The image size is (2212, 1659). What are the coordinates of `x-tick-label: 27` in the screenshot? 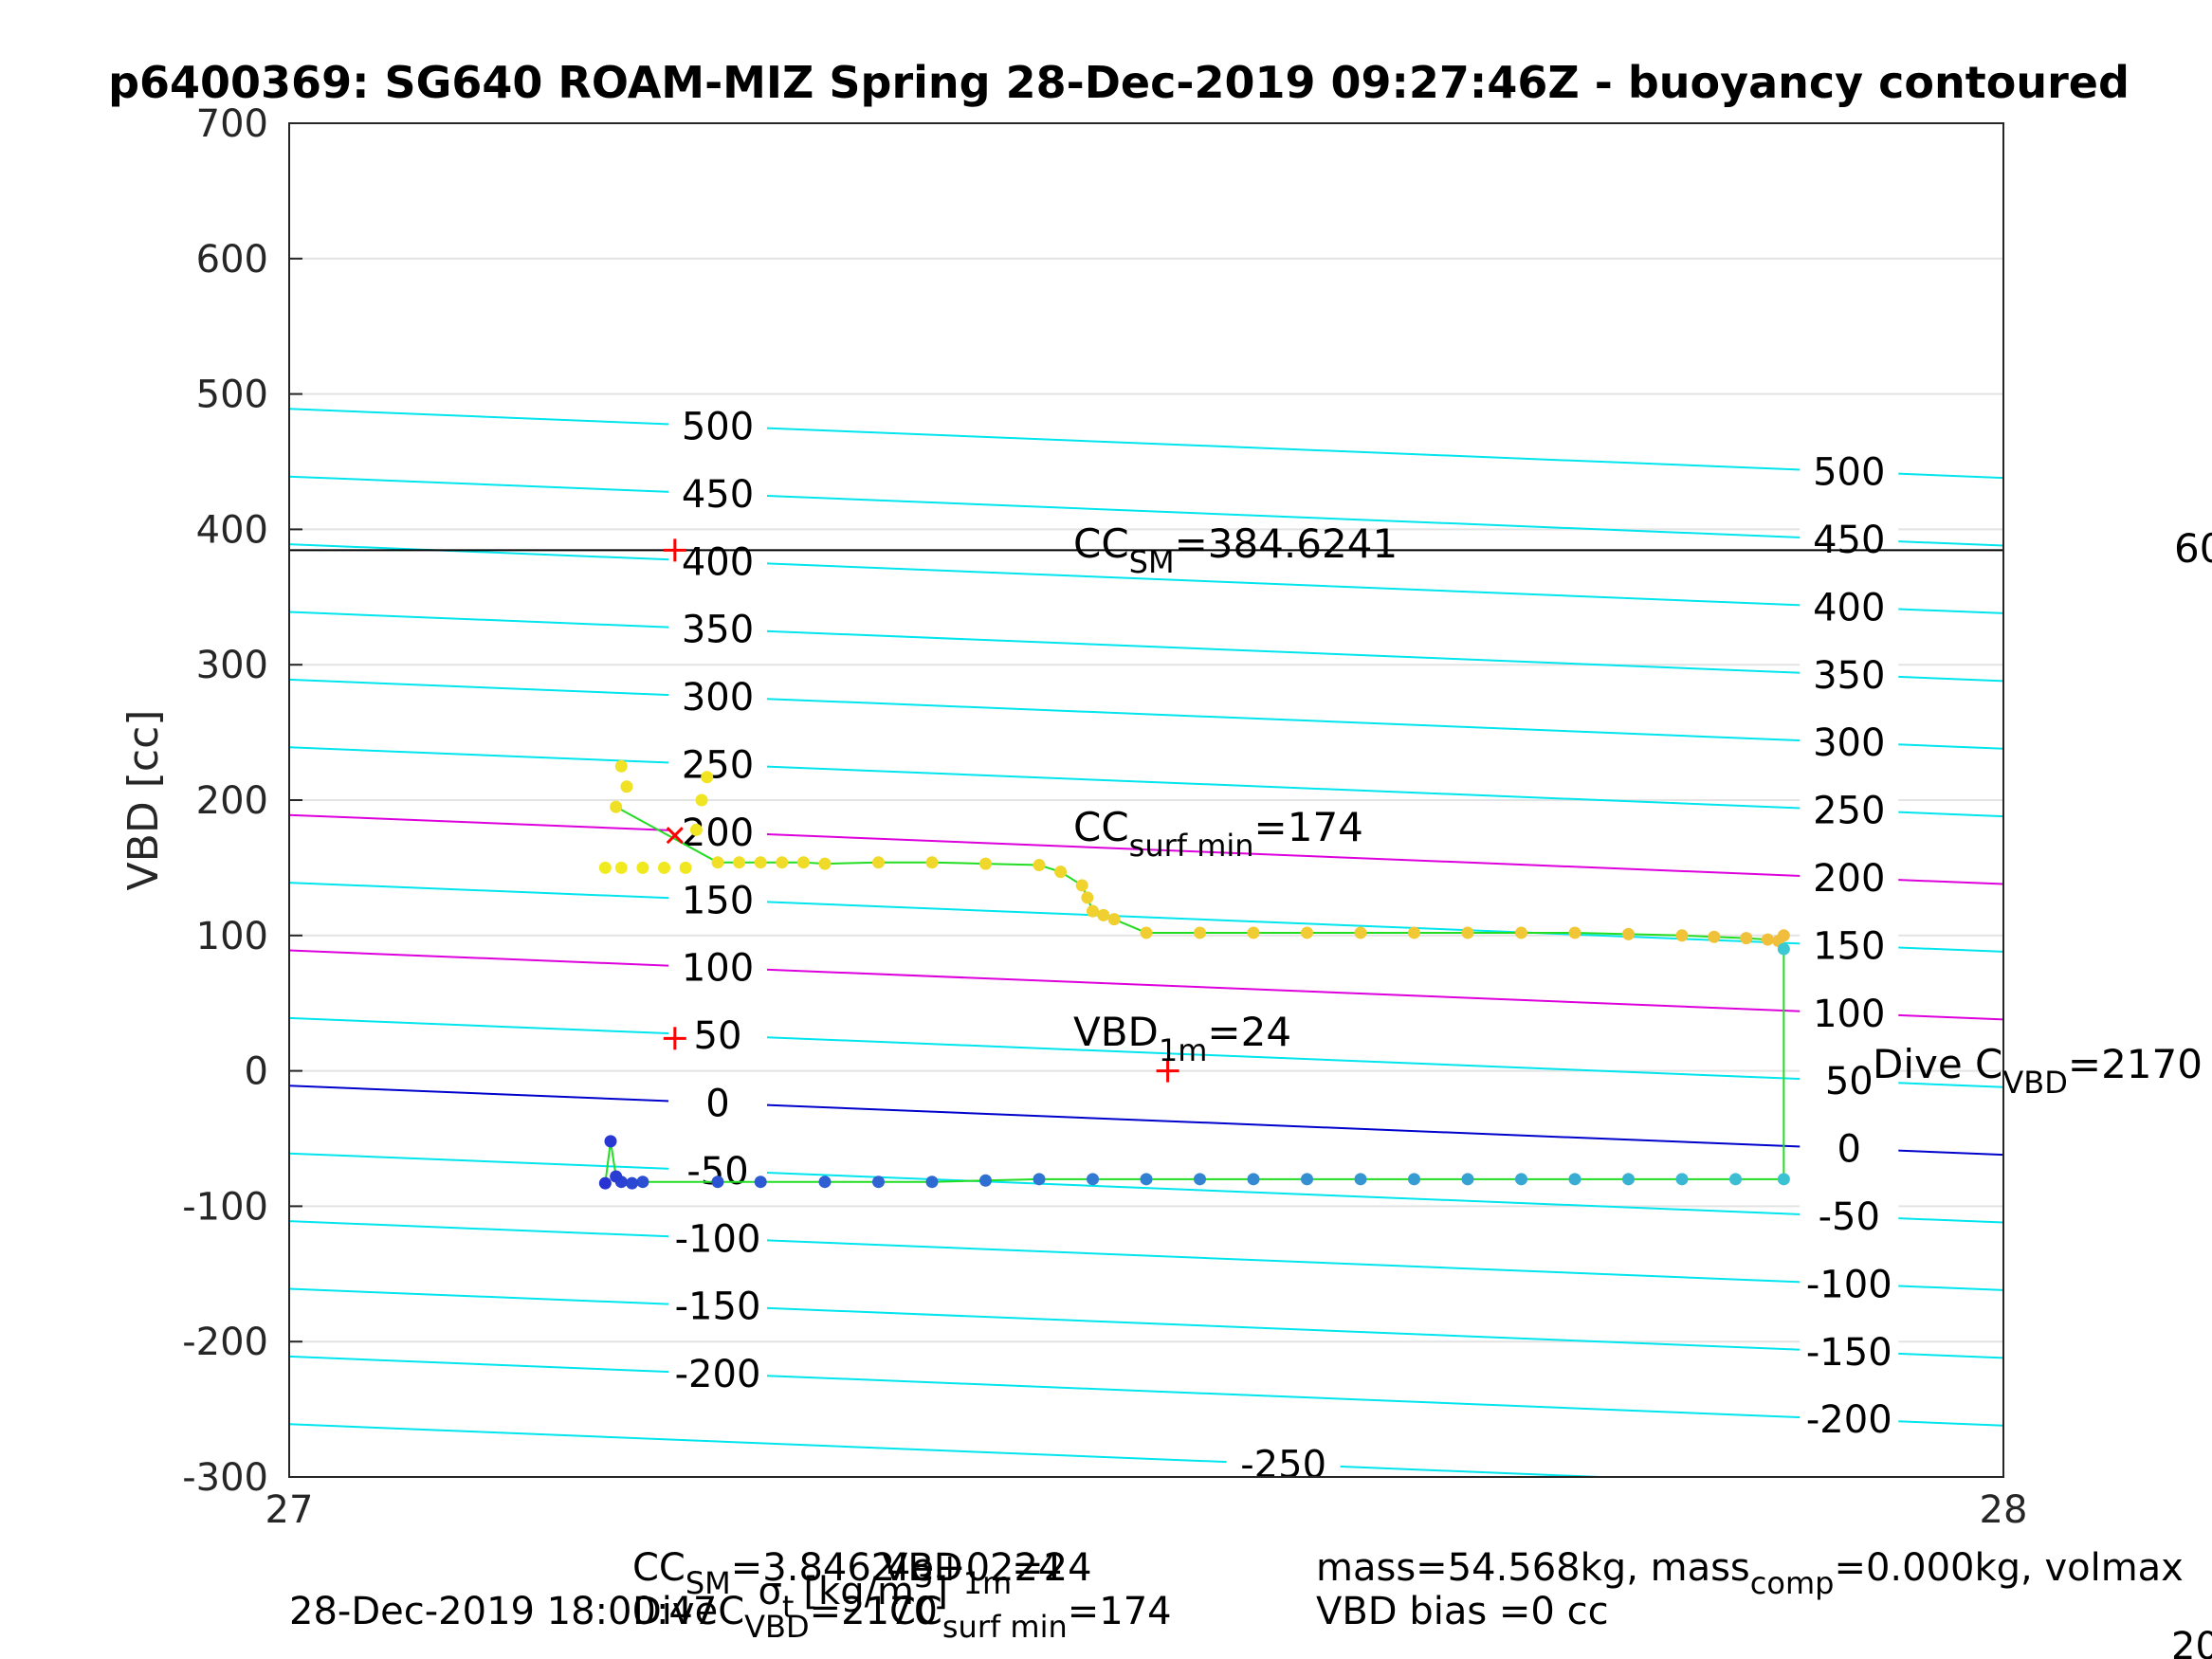 It's located at (289, 1510).